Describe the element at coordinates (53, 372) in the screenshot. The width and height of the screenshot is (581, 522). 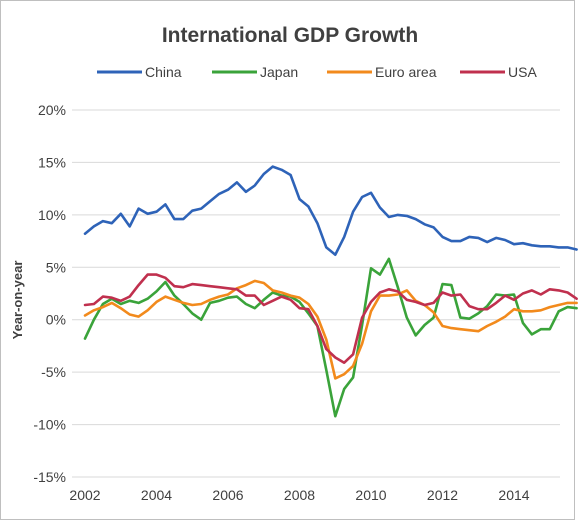
I see `y-tick-label: -5%` at that location.